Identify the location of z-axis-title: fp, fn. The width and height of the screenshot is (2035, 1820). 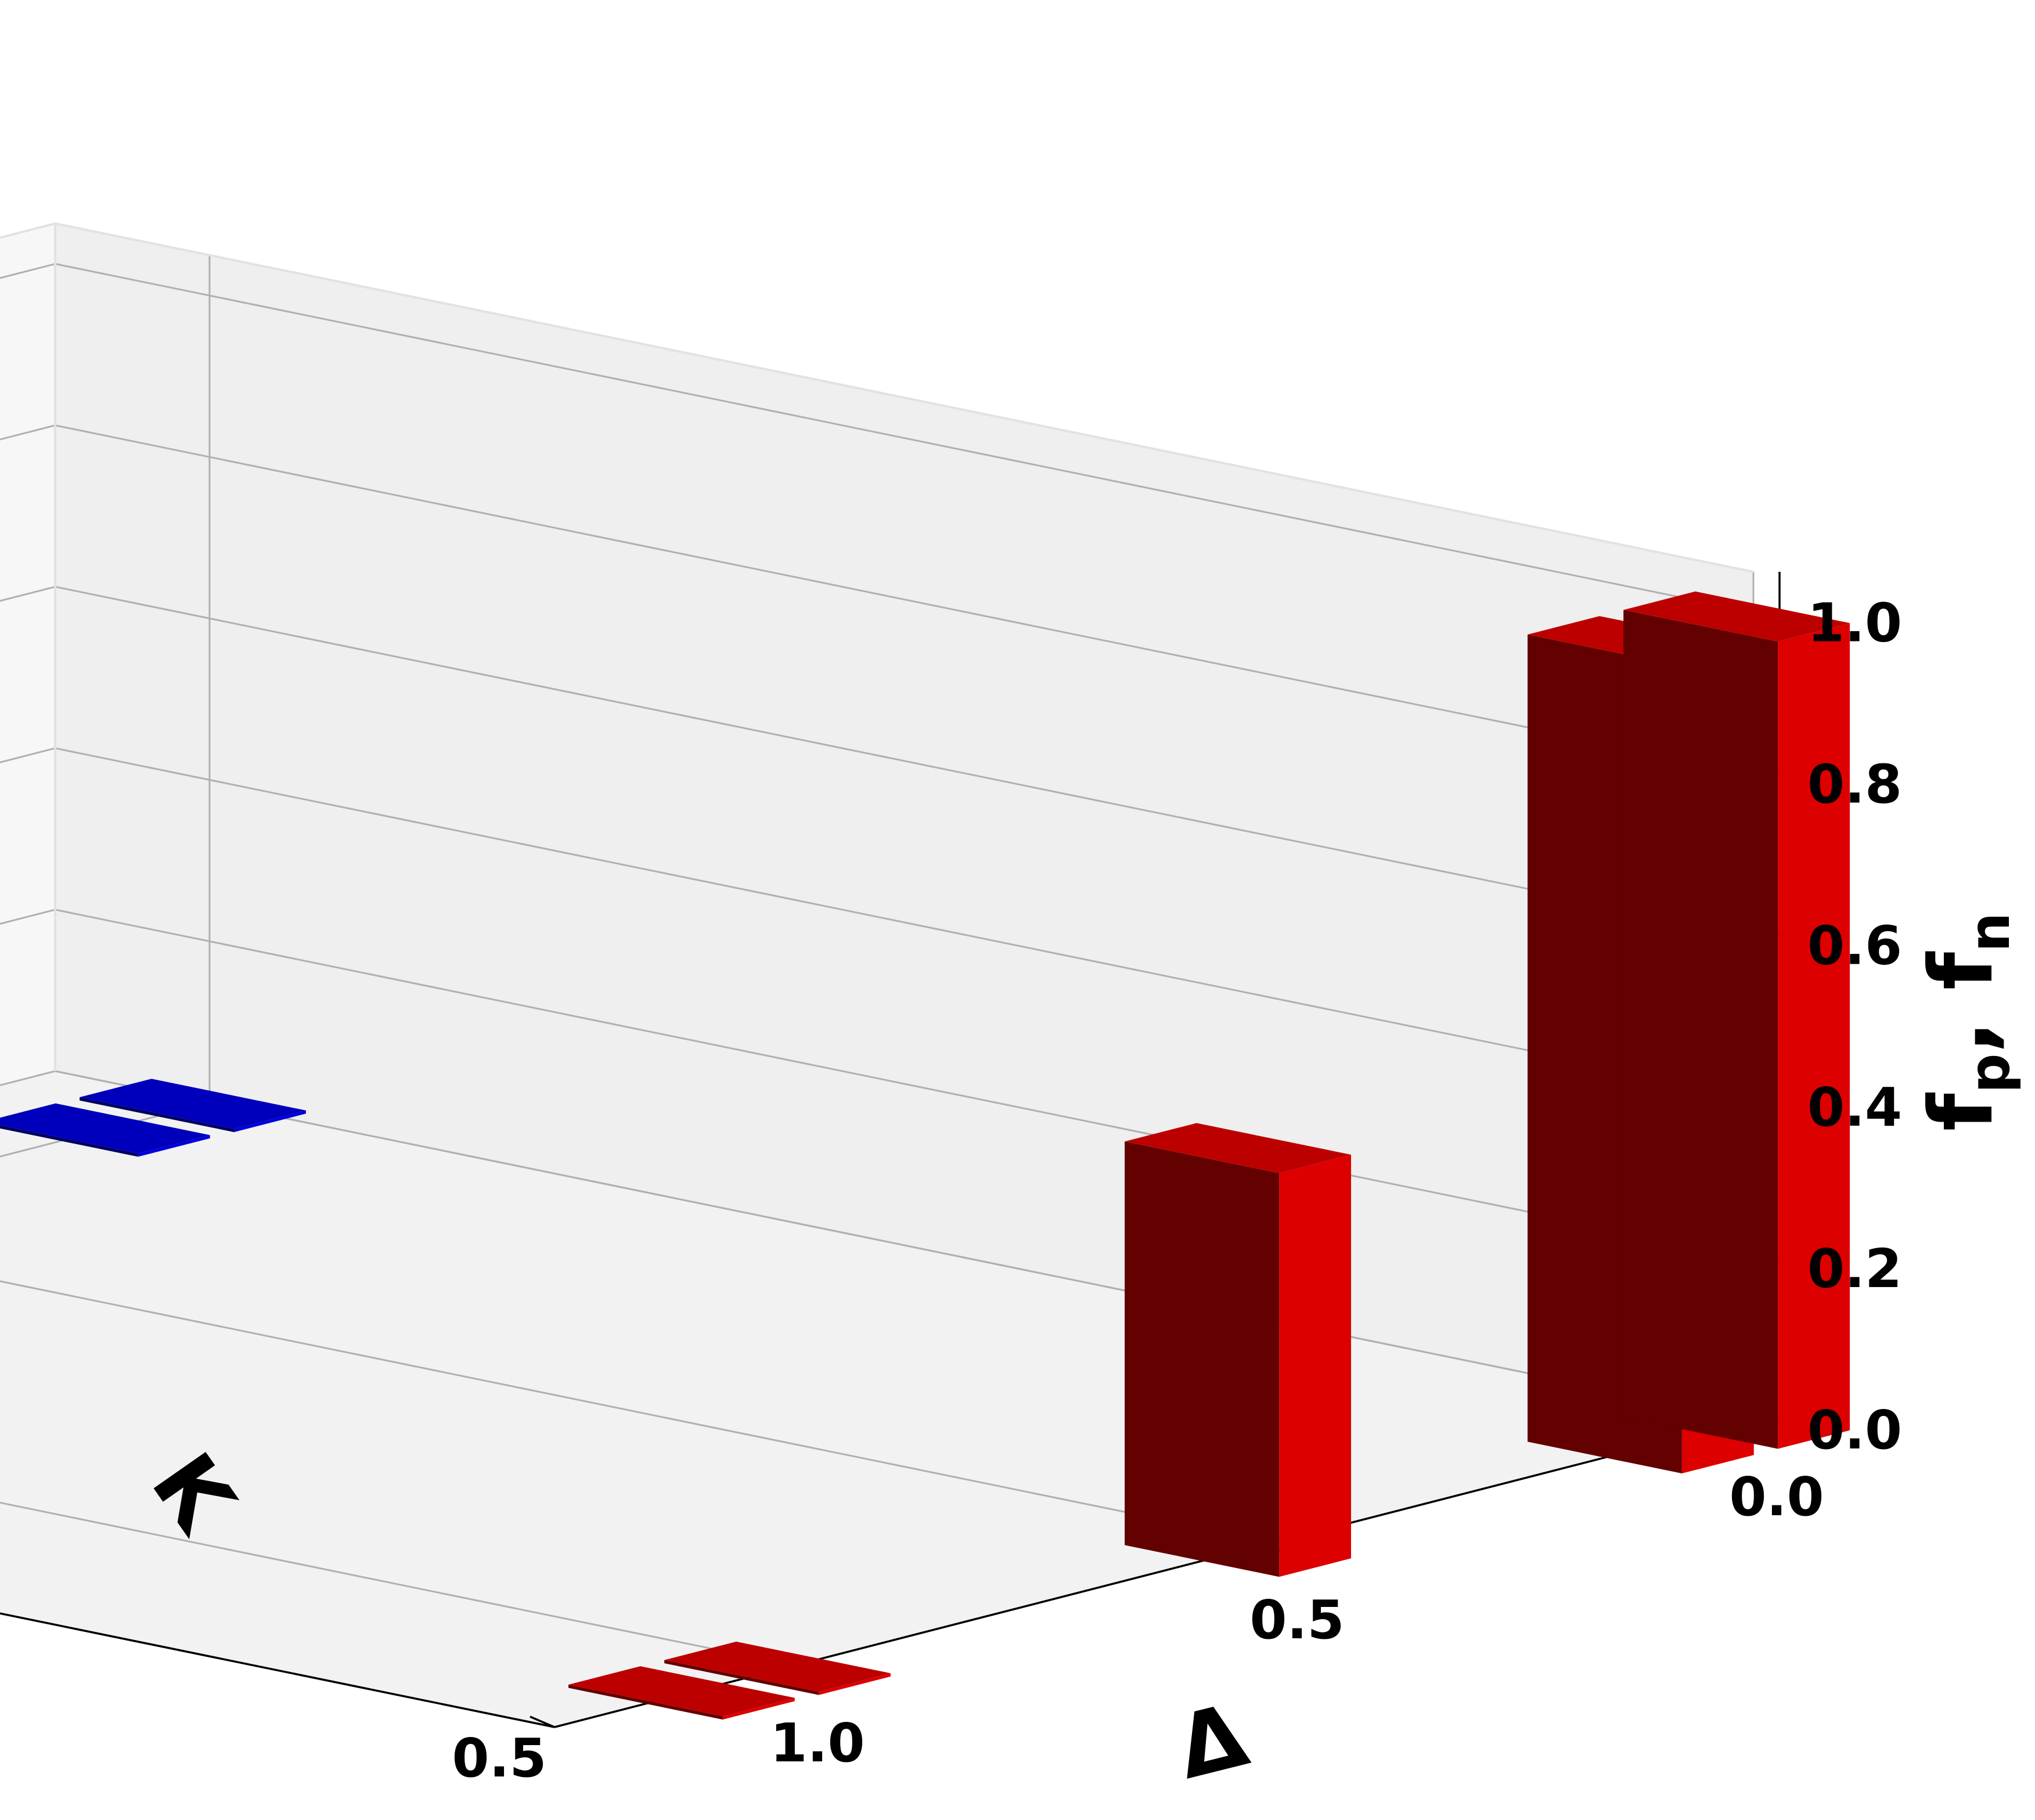
(1967, 1022).